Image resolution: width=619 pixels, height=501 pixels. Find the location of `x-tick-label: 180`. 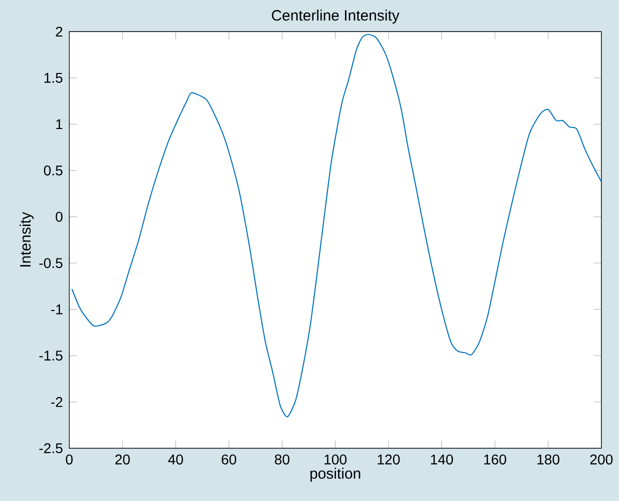

x-tick-label: 180 is located at coordinates (548, 459).